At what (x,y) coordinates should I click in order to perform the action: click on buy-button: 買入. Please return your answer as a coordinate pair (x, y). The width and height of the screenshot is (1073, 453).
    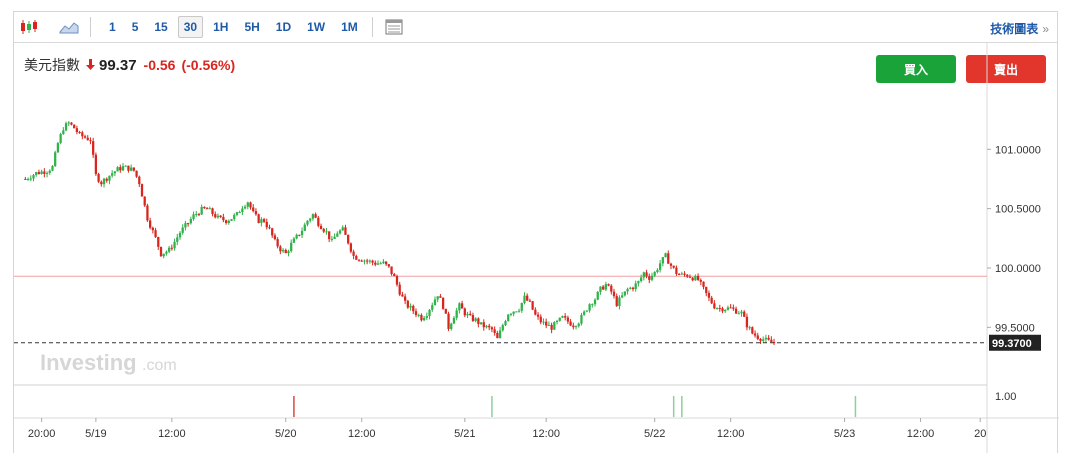
    Looking at the image, I should click on (916, 69).